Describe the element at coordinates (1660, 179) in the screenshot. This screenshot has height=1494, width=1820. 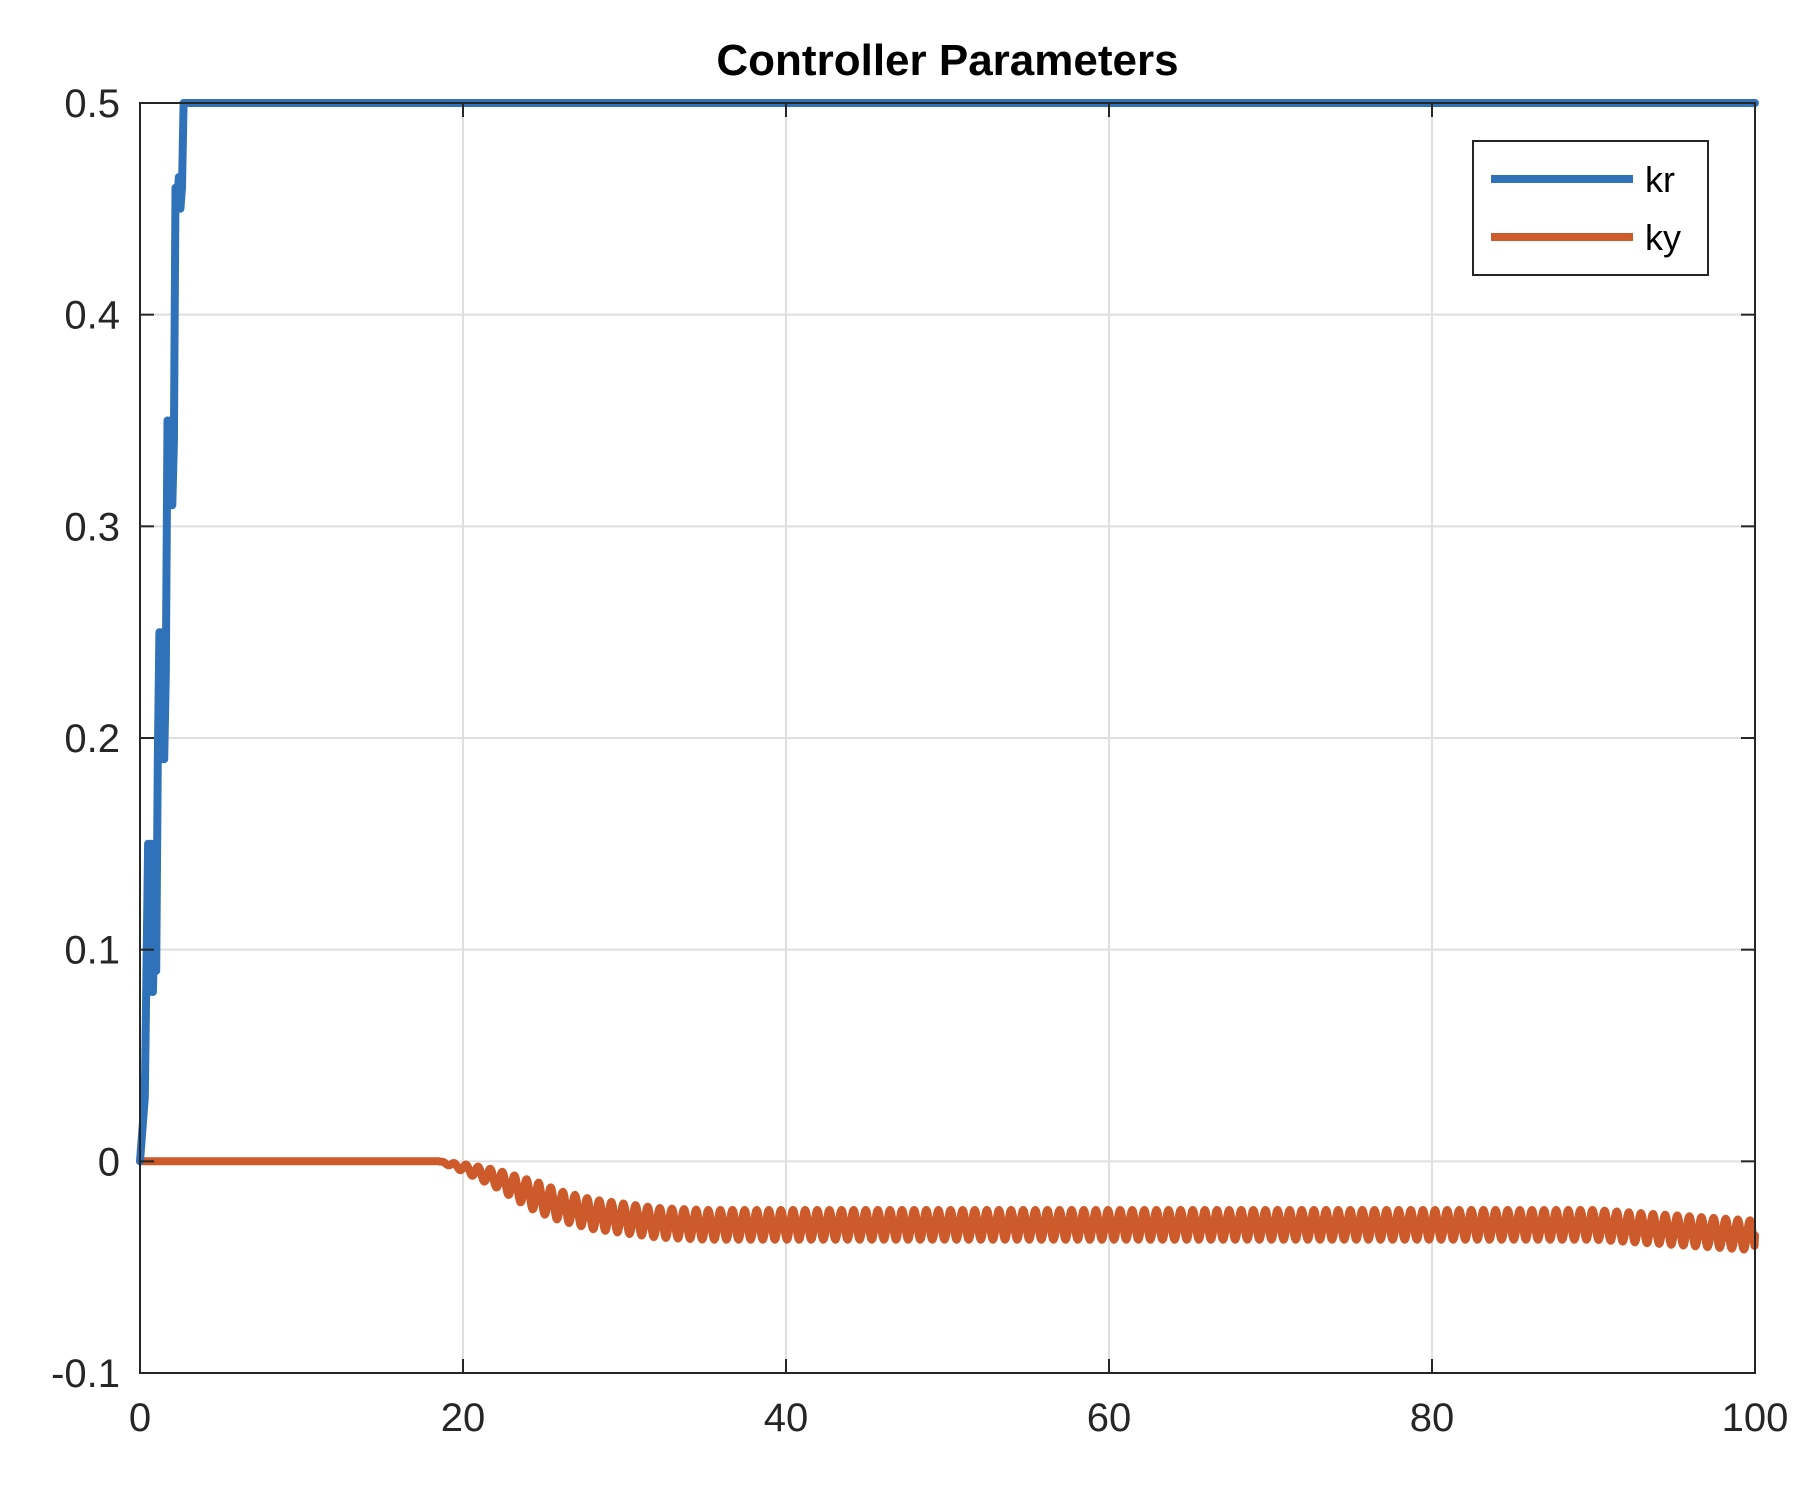
I see `legend-label-kr: kr` at that location.